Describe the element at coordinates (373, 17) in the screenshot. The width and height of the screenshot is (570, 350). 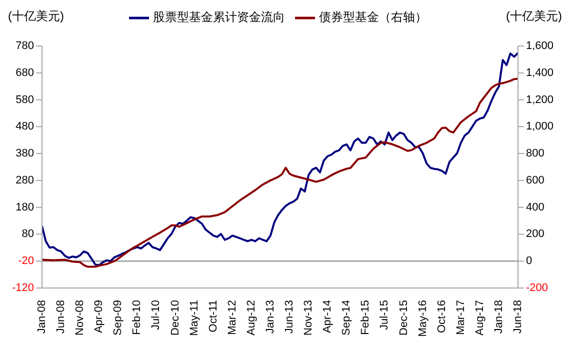
I see `legend-label: 债券型基金（右轴）` at that location.